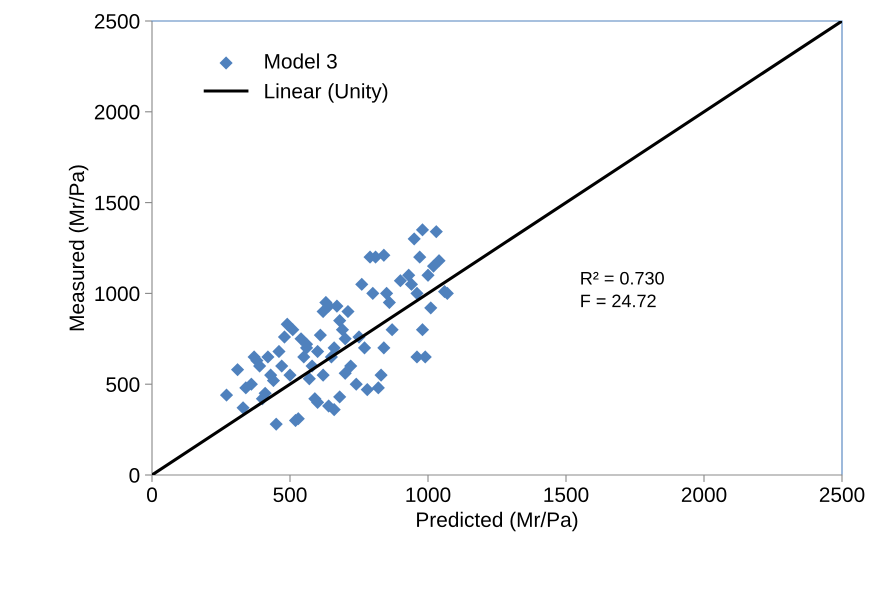  Describe the element at coordinates (290, 494) in the screenshot. I see `x-tick-label: 500` at that location.